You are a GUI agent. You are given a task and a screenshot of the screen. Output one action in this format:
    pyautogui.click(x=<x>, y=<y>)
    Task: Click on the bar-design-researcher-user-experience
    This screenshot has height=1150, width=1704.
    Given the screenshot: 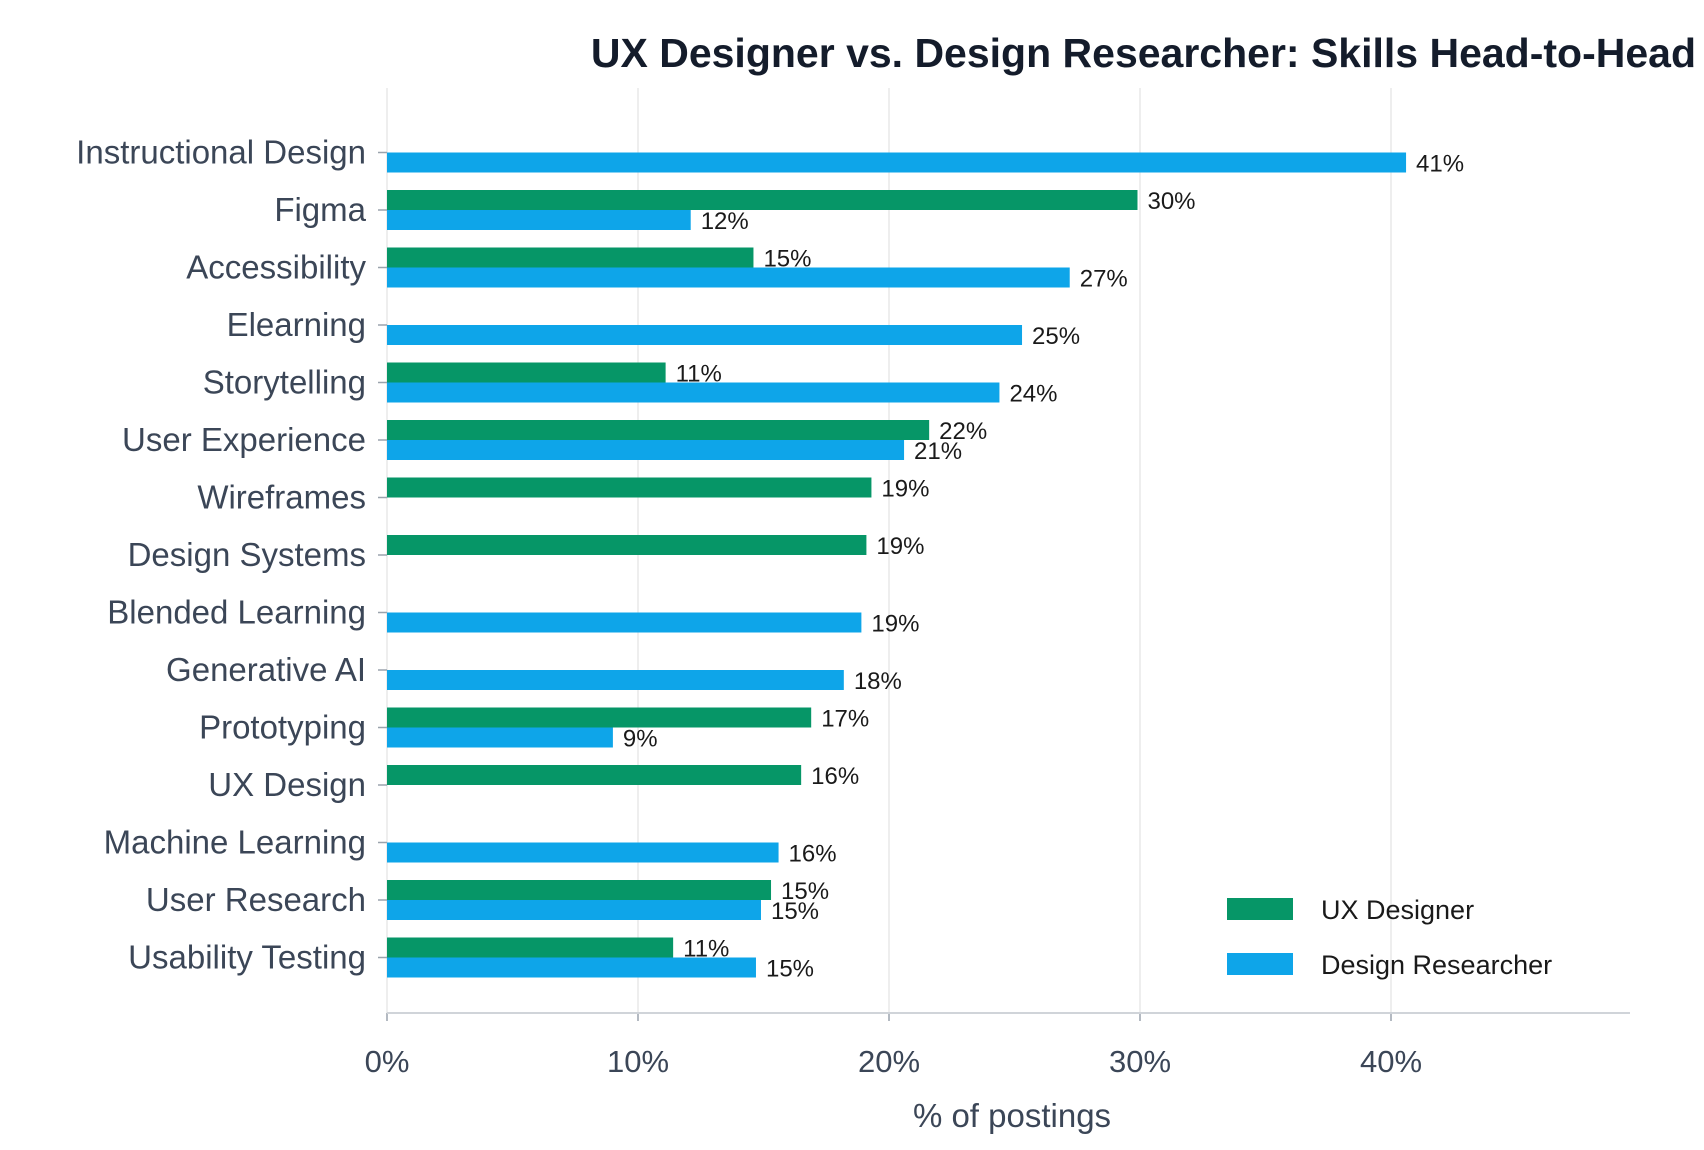 What is the action you would take?
    pyautogui.click(x=646, y=450)
    